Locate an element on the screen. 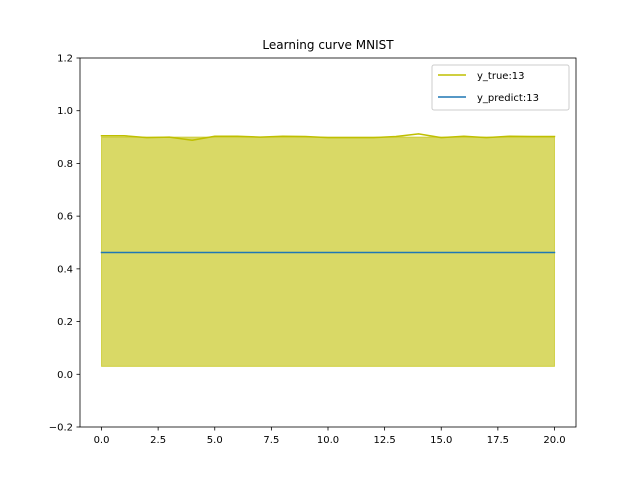 Image resolution: width=640 pixels, height=480 pixels. y-tick-label: 0.4 is located at coordinates (65, 269).